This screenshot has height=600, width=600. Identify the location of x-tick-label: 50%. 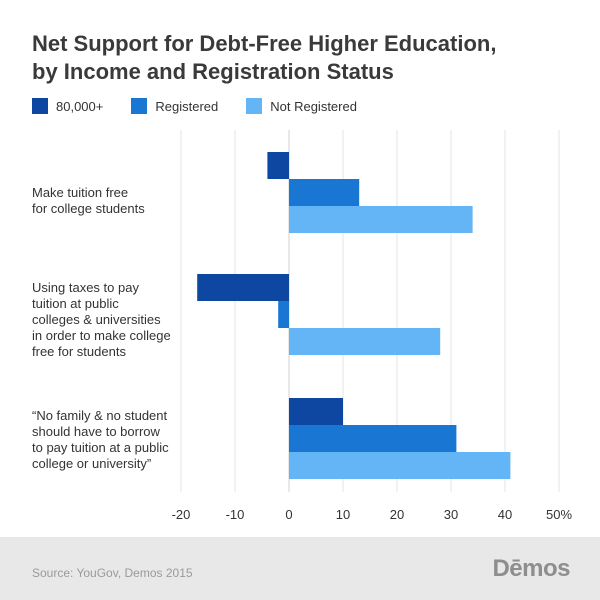
(559, 514).